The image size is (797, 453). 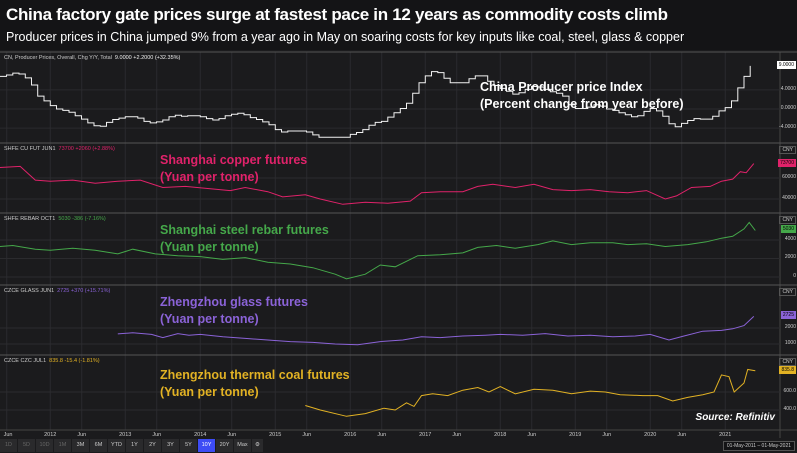 What do you see at coordinates (378, 250) in the screenshot?
I see `steel-series-line` at bounding box center [378, 250].